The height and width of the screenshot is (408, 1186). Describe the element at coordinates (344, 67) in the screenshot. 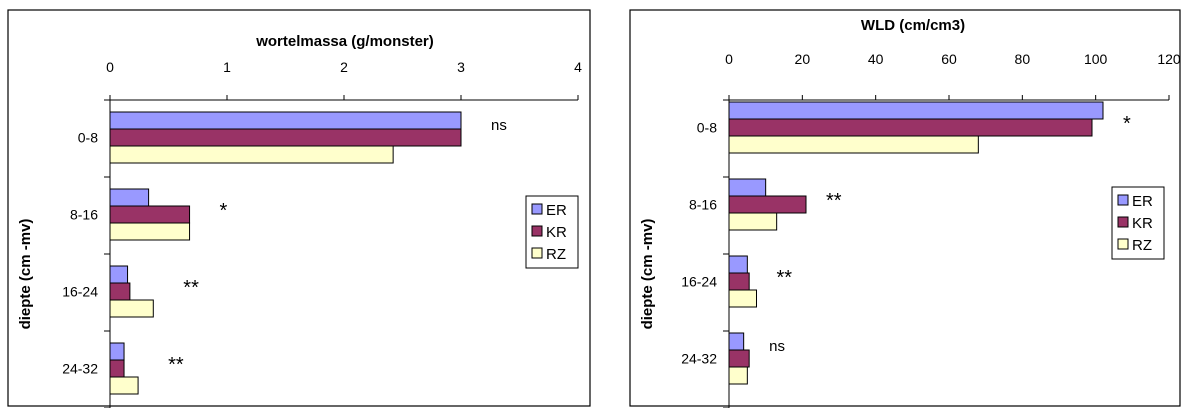

I see `x-tick-label: 2` at that location.